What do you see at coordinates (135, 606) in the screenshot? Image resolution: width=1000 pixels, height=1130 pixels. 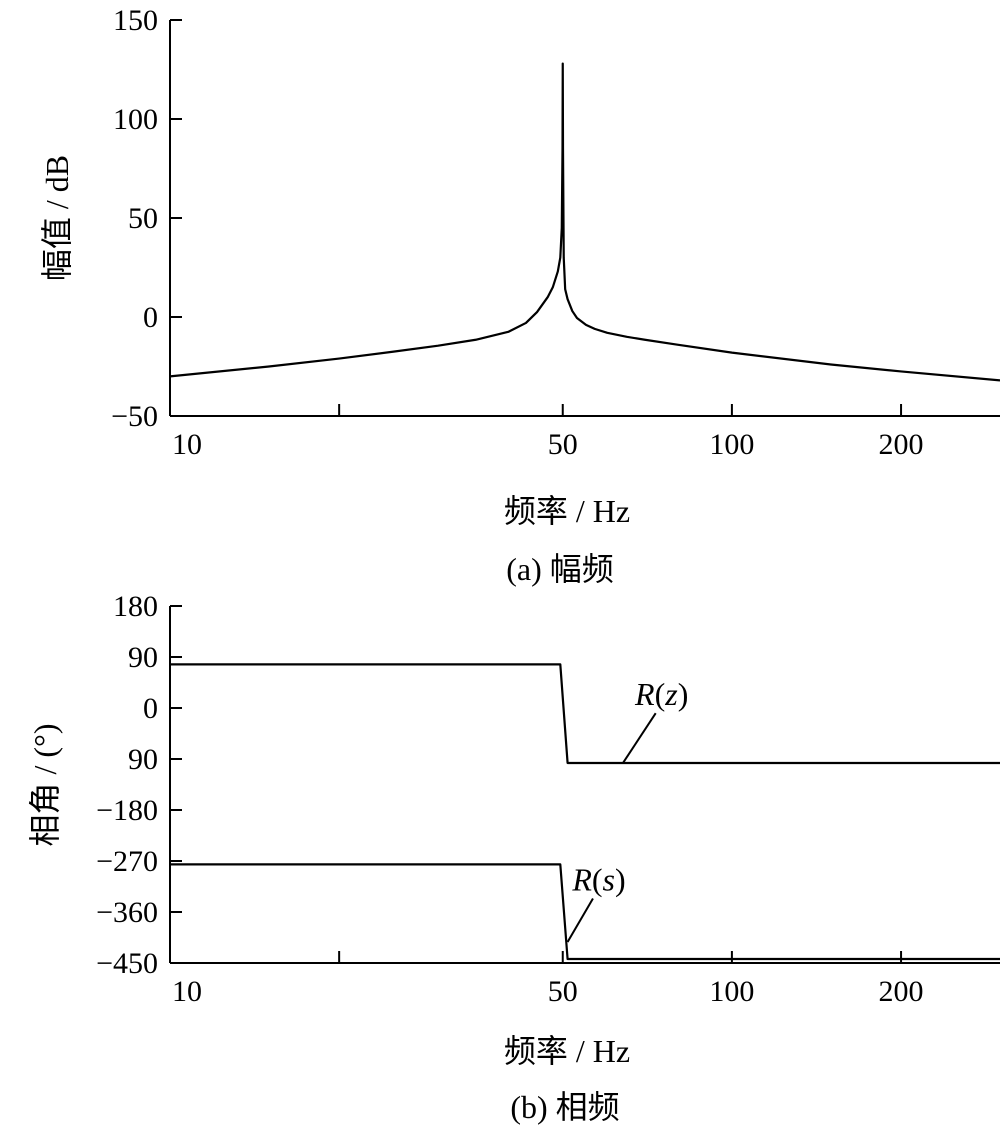 I see `y-tick-label: 180` at bounding box center [135, 606].